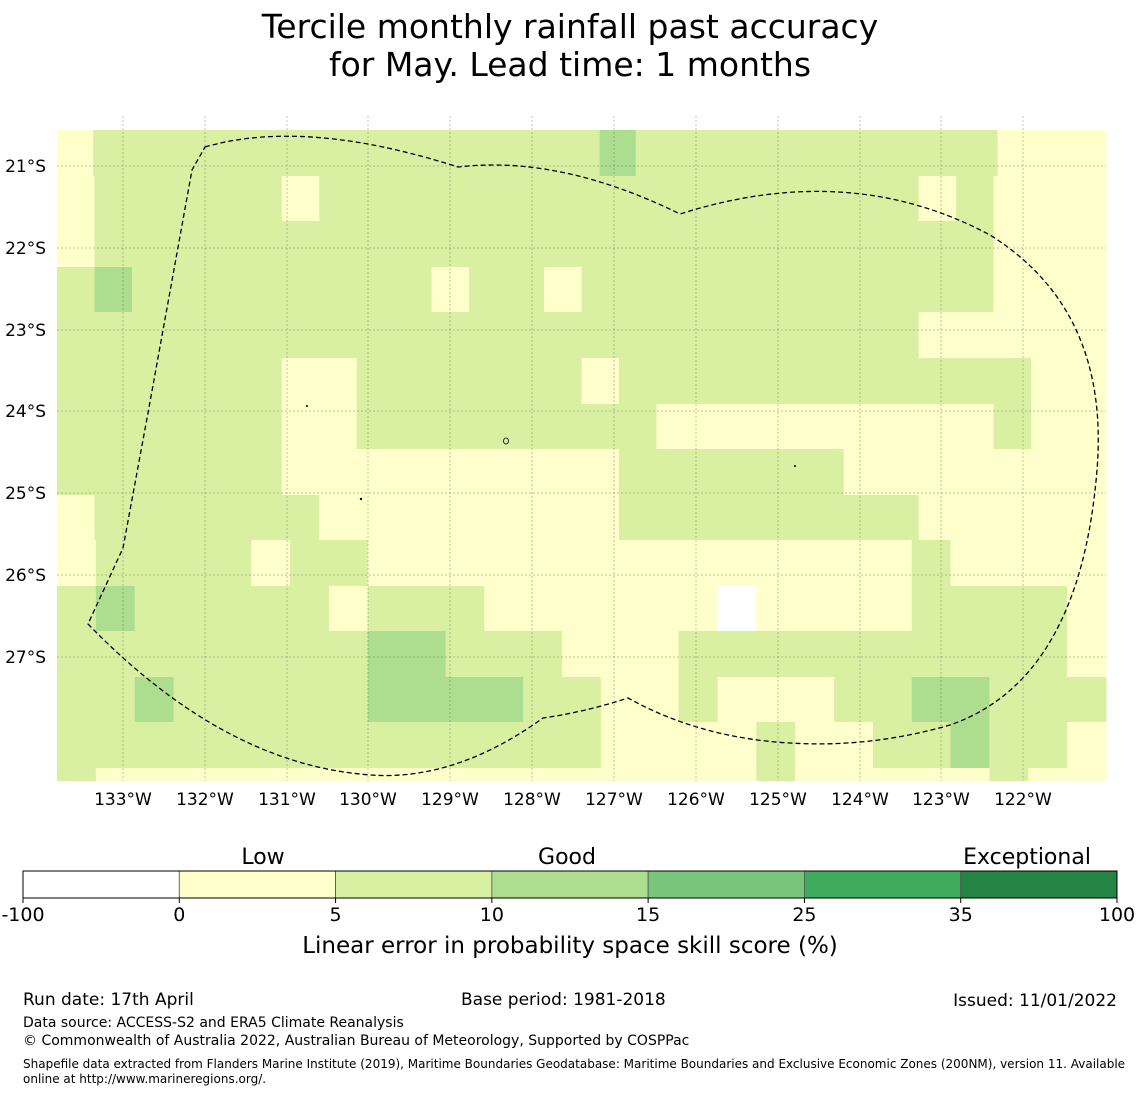 The image size is (1140, 1095). What do you see at coordinates (570, 26) in the screenshot?
I see `map-title: Tercile monthly rainfall past accuracy` at bounding box center [570, 26].